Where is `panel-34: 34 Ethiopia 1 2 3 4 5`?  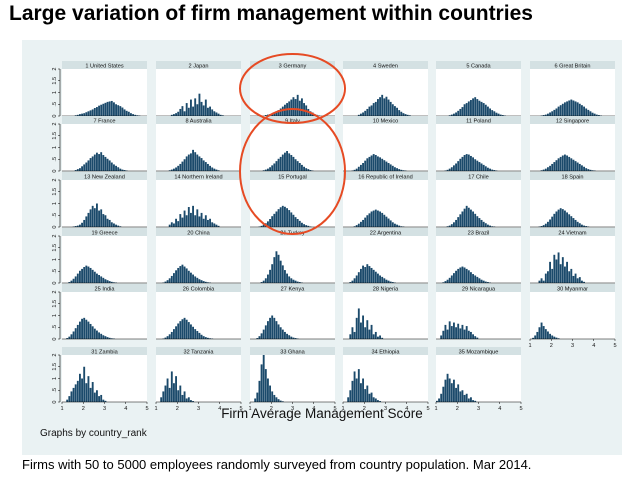 panel-34: 34 Ethiopia 1 2 3 4 5 is located at coordinates (385, 379).